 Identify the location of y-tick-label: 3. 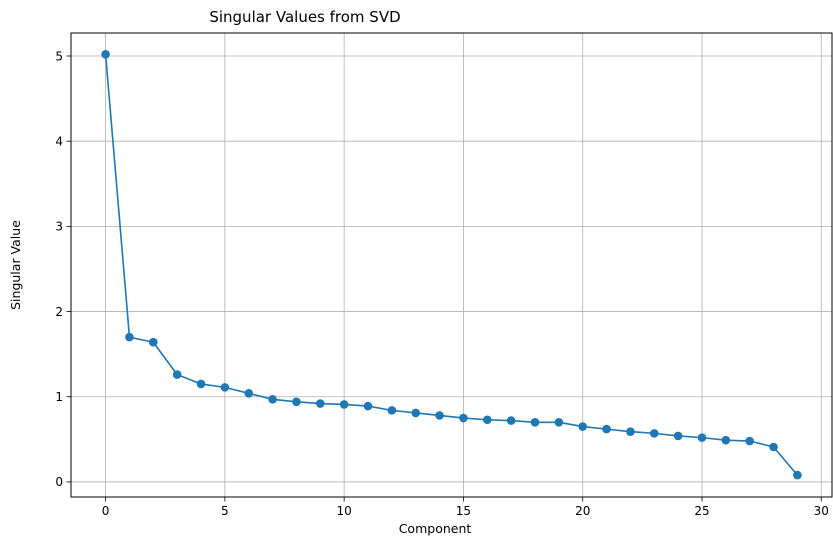
(59, 227).